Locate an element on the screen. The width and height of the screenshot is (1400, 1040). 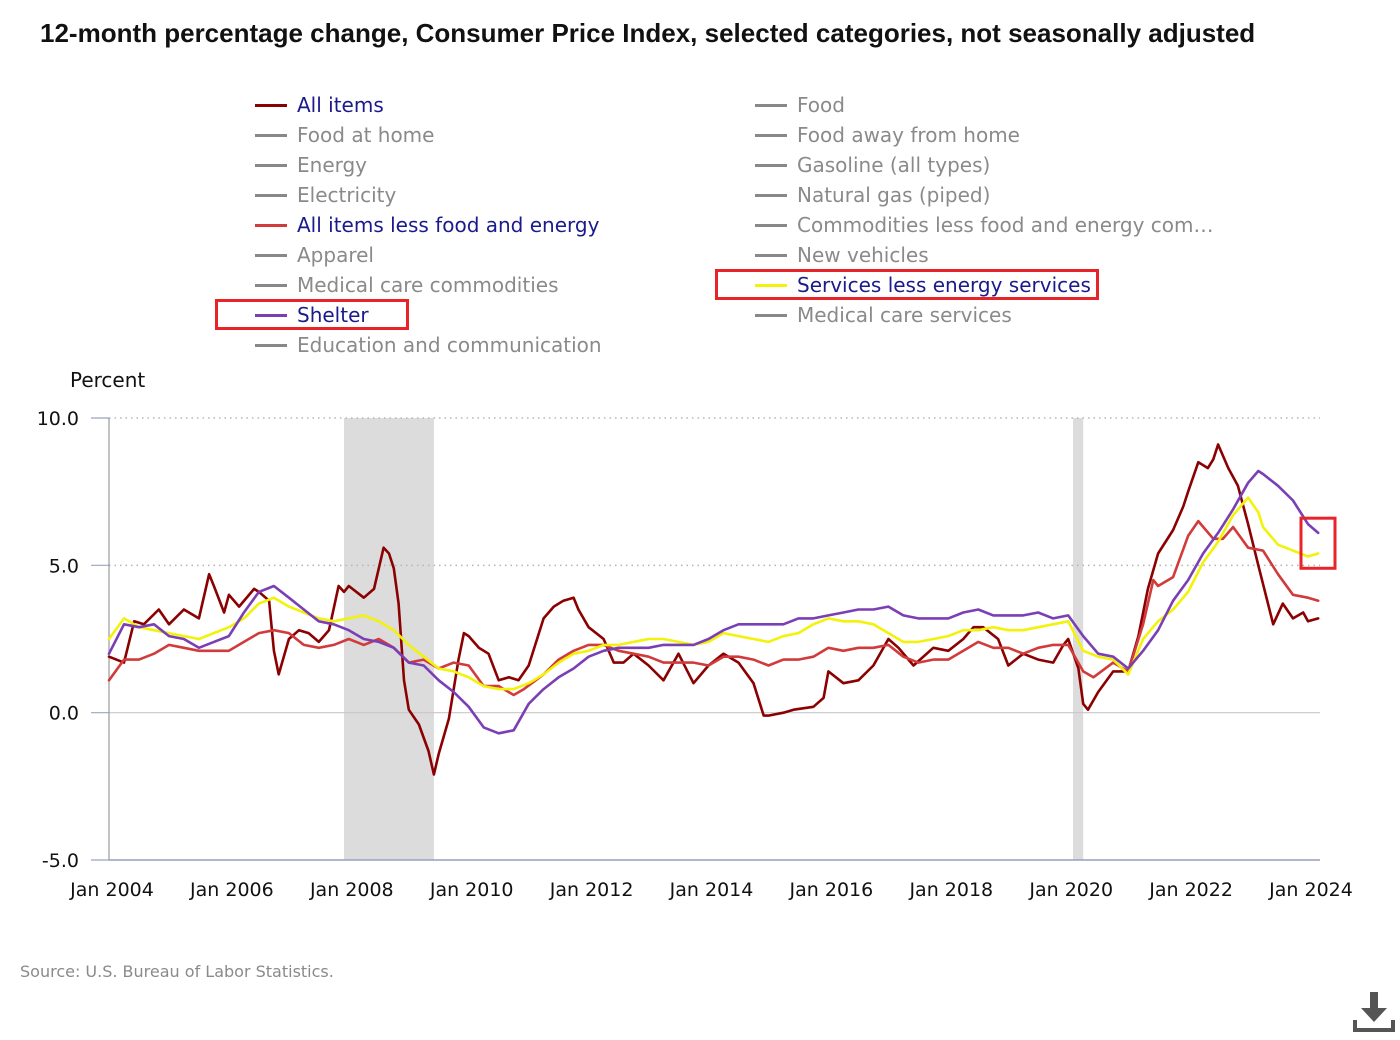
x-tick-label: Jan 2016 is located at coordinates (831, 889).